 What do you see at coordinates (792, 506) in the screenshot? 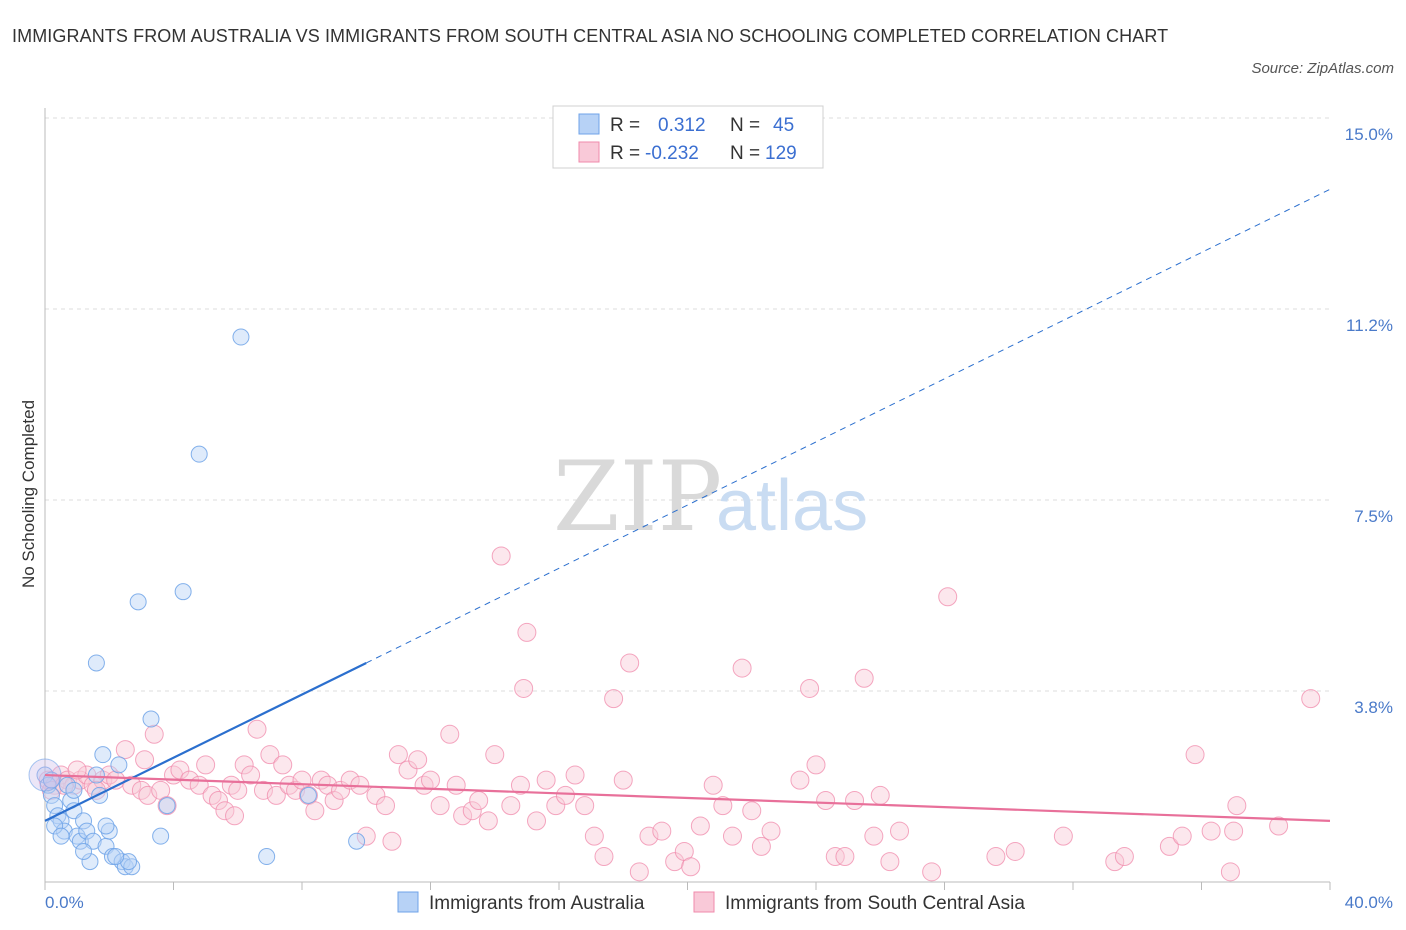
I see `watermark-atlas: atlas` at bounding box center [792, 506].